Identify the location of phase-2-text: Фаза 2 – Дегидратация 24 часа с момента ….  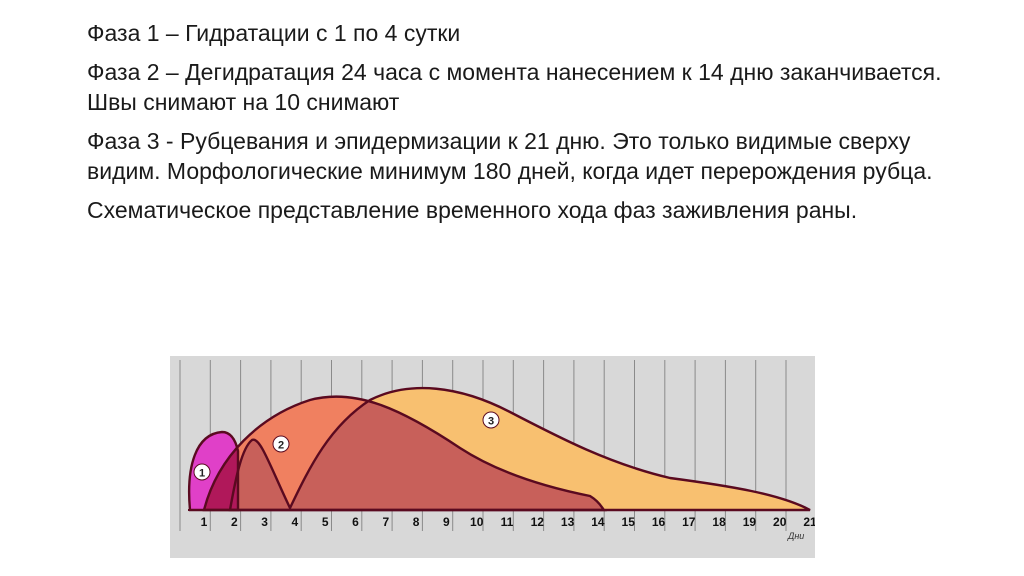
(514, 87).